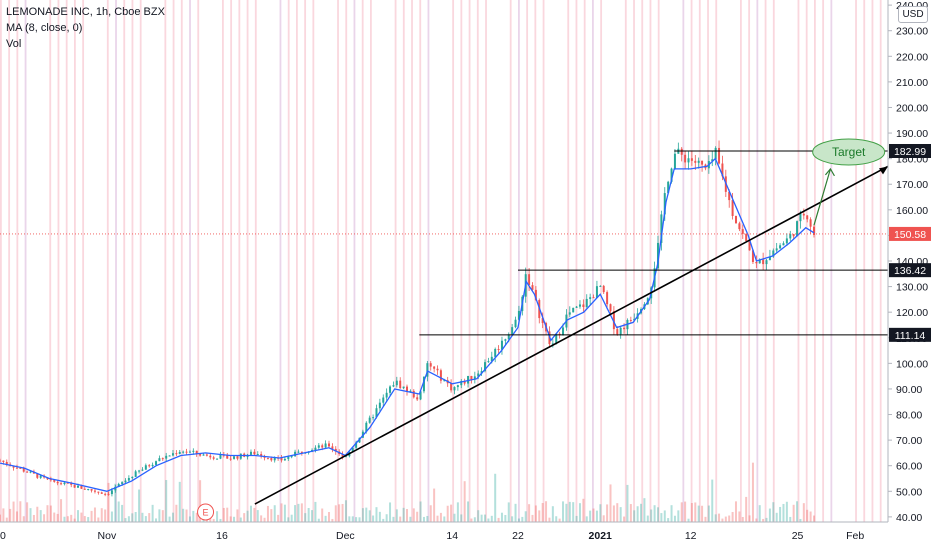 Image resolution: width=932 pixels, height=555 pixels. I want to click on last-price-label: 150.58, so click(910, 235).